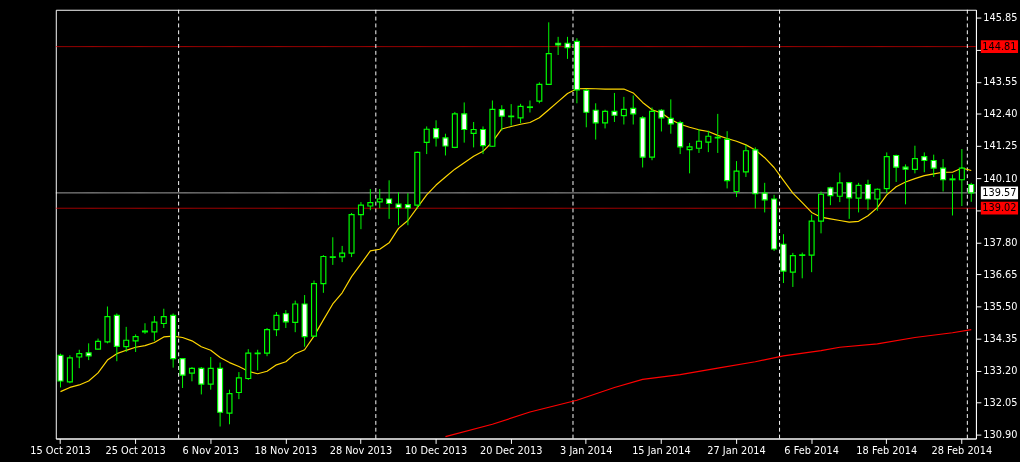  Describe the element at coordinates (1000, 114) in the screenshot. I see `y-tick-label: 142.40` at that location.